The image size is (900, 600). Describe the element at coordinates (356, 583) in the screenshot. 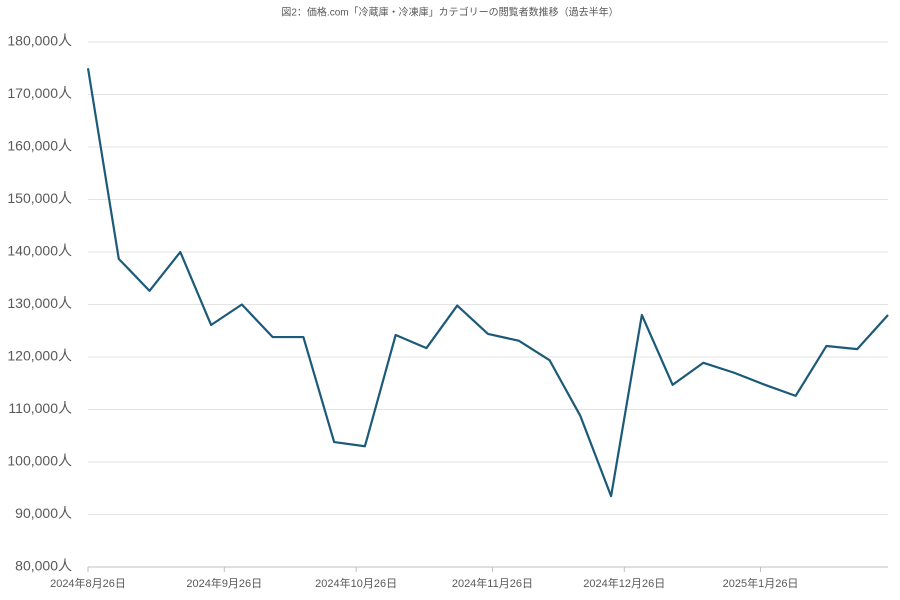

I see `x-tick-label: 2024年10月26日` at that location.